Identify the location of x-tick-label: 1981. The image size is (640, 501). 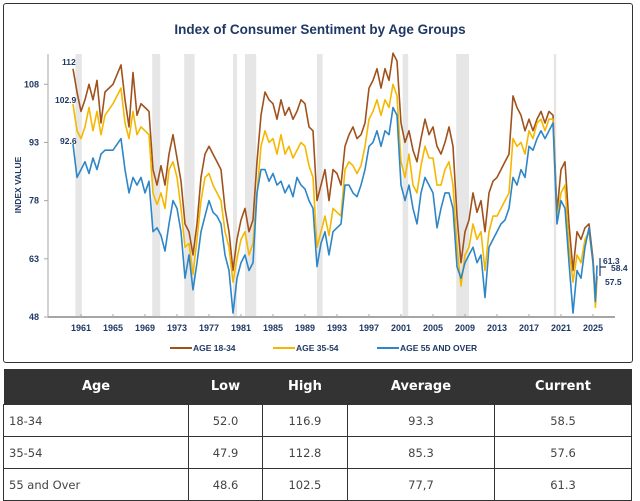
(241, 328).